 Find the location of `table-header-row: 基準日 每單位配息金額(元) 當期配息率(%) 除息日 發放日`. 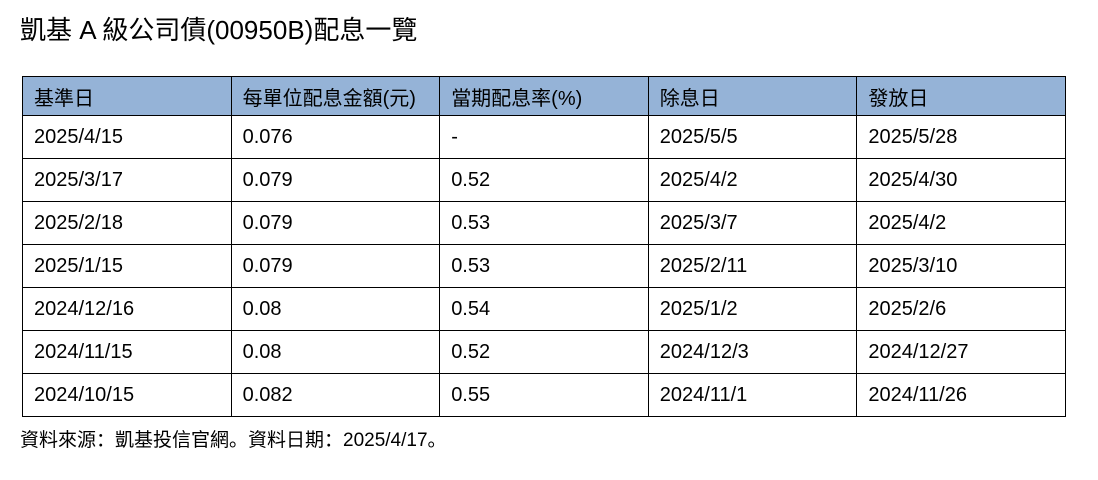

table-header-row: 基準日 每單位配息金額(元) 當期配息率(%) 除息日 發放日 is located at coordinates (544, 96).